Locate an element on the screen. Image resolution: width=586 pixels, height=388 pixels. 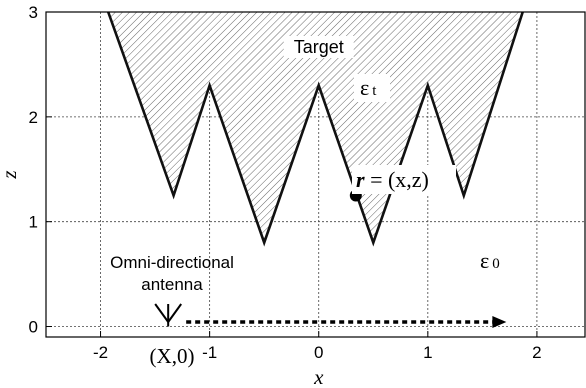
x-tick-label: -2 is located at coordinates (100, 352).